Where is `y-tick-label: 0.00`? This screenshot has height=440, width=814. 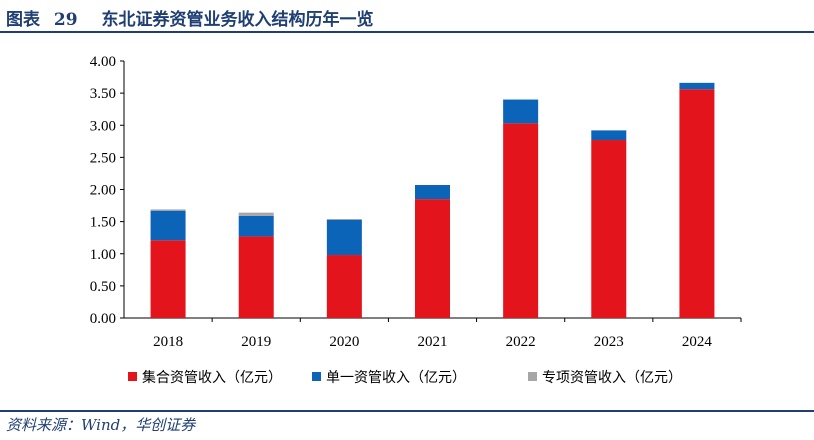 y-tick-label: 0.00 is located at coordinates (103, 319).